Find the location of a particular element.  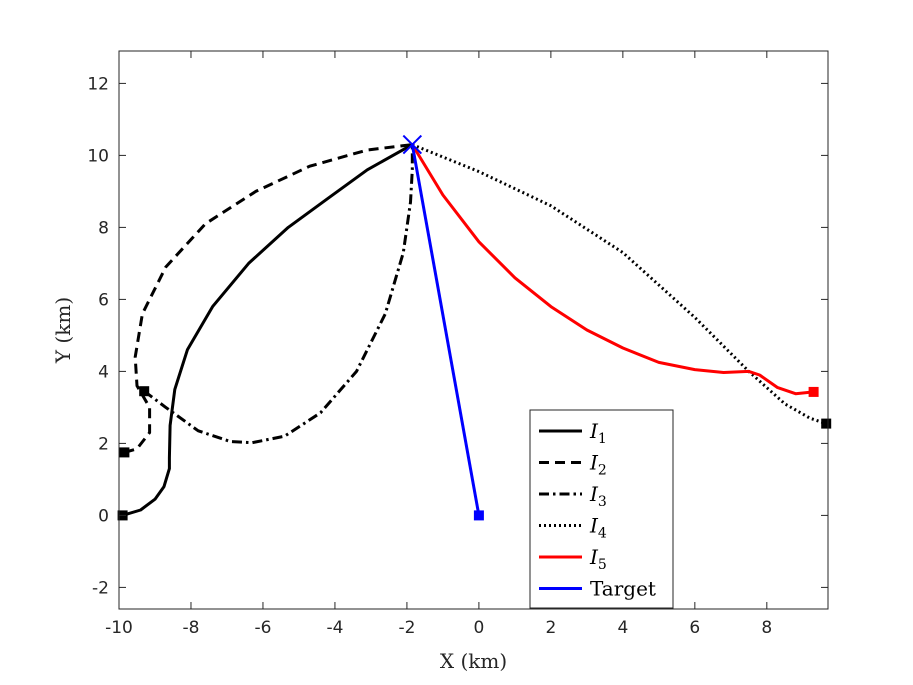

y-tick-label: 10 is located at coordinates (98, 156).